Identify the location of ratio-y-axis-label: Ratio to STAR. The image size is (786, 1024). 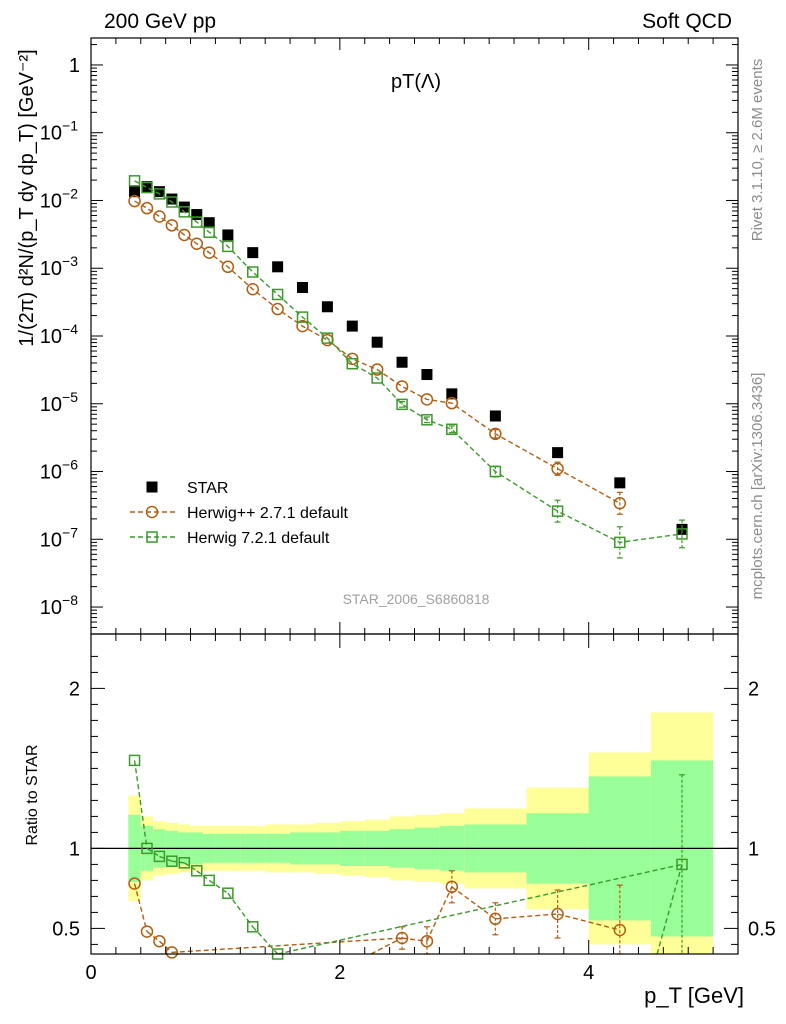
(32, 794).